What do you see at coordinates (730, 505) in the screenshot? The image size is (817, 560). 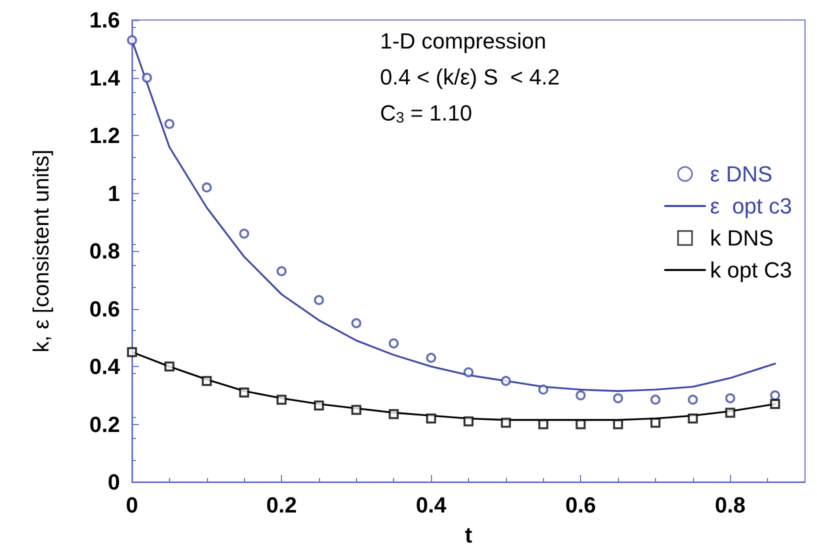 I see `x-tick-label: 0.8` at bounding box center [730, 505].